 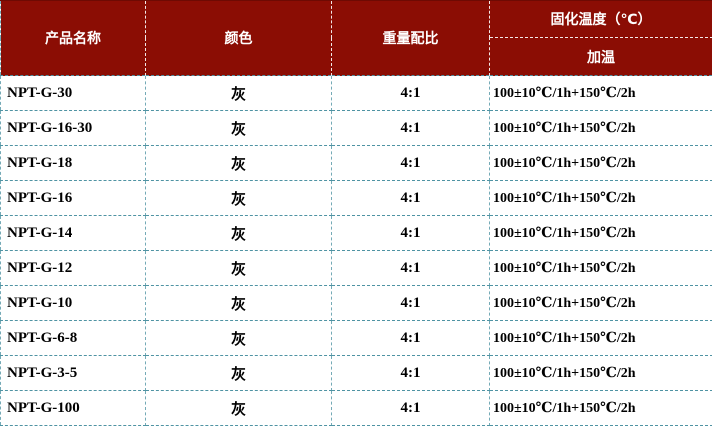 What do you see at coordinates (600, 19) in the screenshot?
I see `header-curing-temp: 固化温度（℃）` at bounding box center [600, 19].